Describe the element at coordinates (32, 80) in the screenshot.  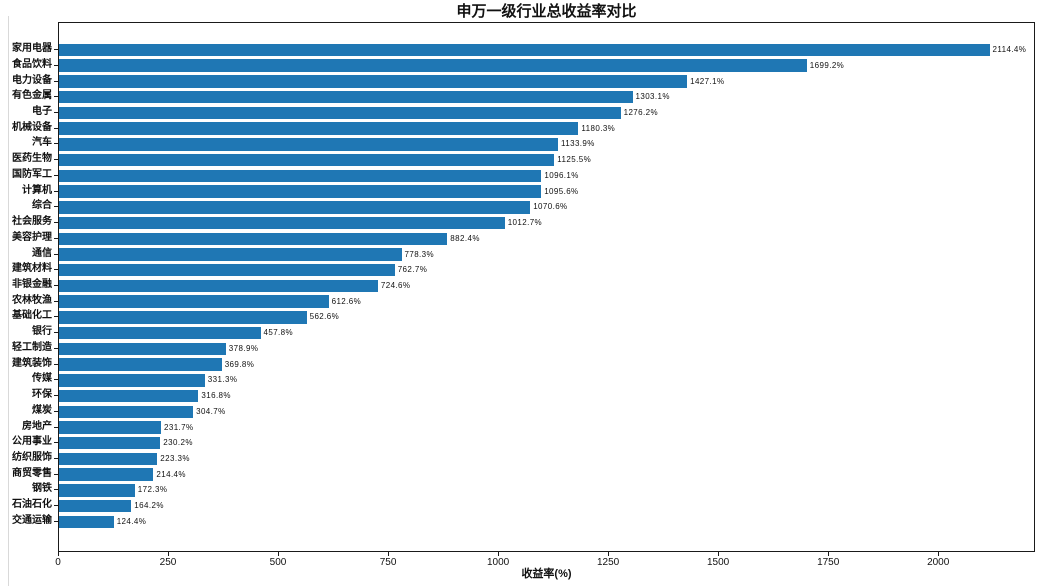
I see `y-category-label: 电力设备` at that location.